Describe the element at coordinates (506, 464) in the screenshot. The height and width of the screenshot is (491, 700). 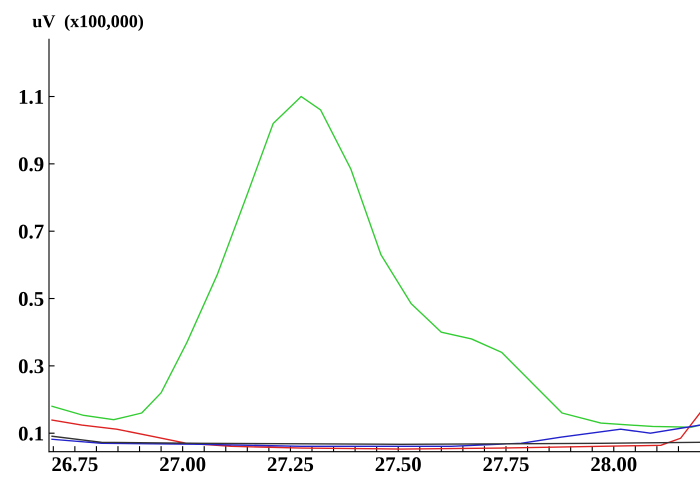
I see `x-tick-label: 27.75` at that location.